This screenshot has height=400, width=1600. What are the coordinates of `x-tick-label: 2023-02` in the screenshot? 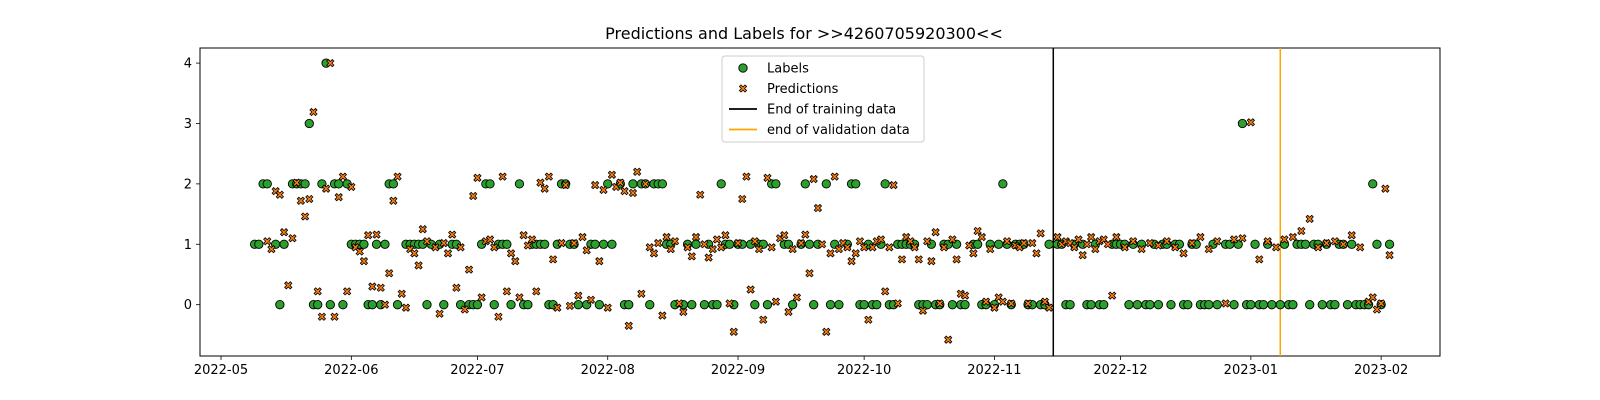 It's located at (1381, 370).